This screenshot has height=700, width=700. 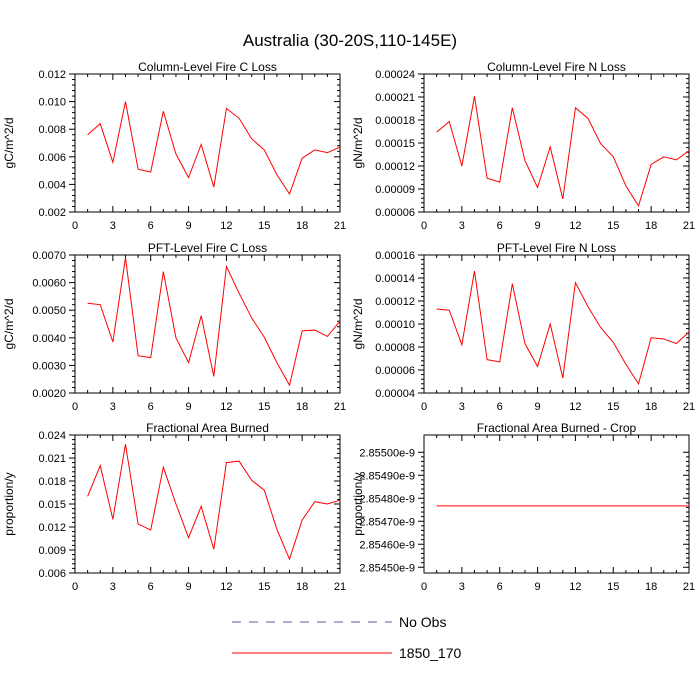 I want to click on y-tick-label: 2.85490e-9, so click(x=387, y=476).